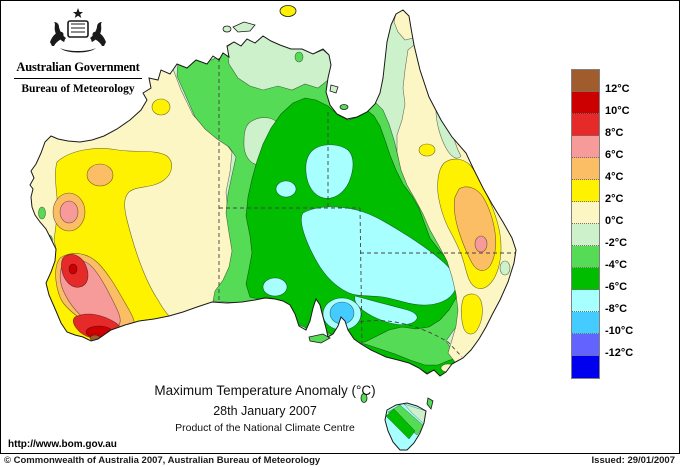  I want to click on region-sw-darkred-dot, so click(73, 269).